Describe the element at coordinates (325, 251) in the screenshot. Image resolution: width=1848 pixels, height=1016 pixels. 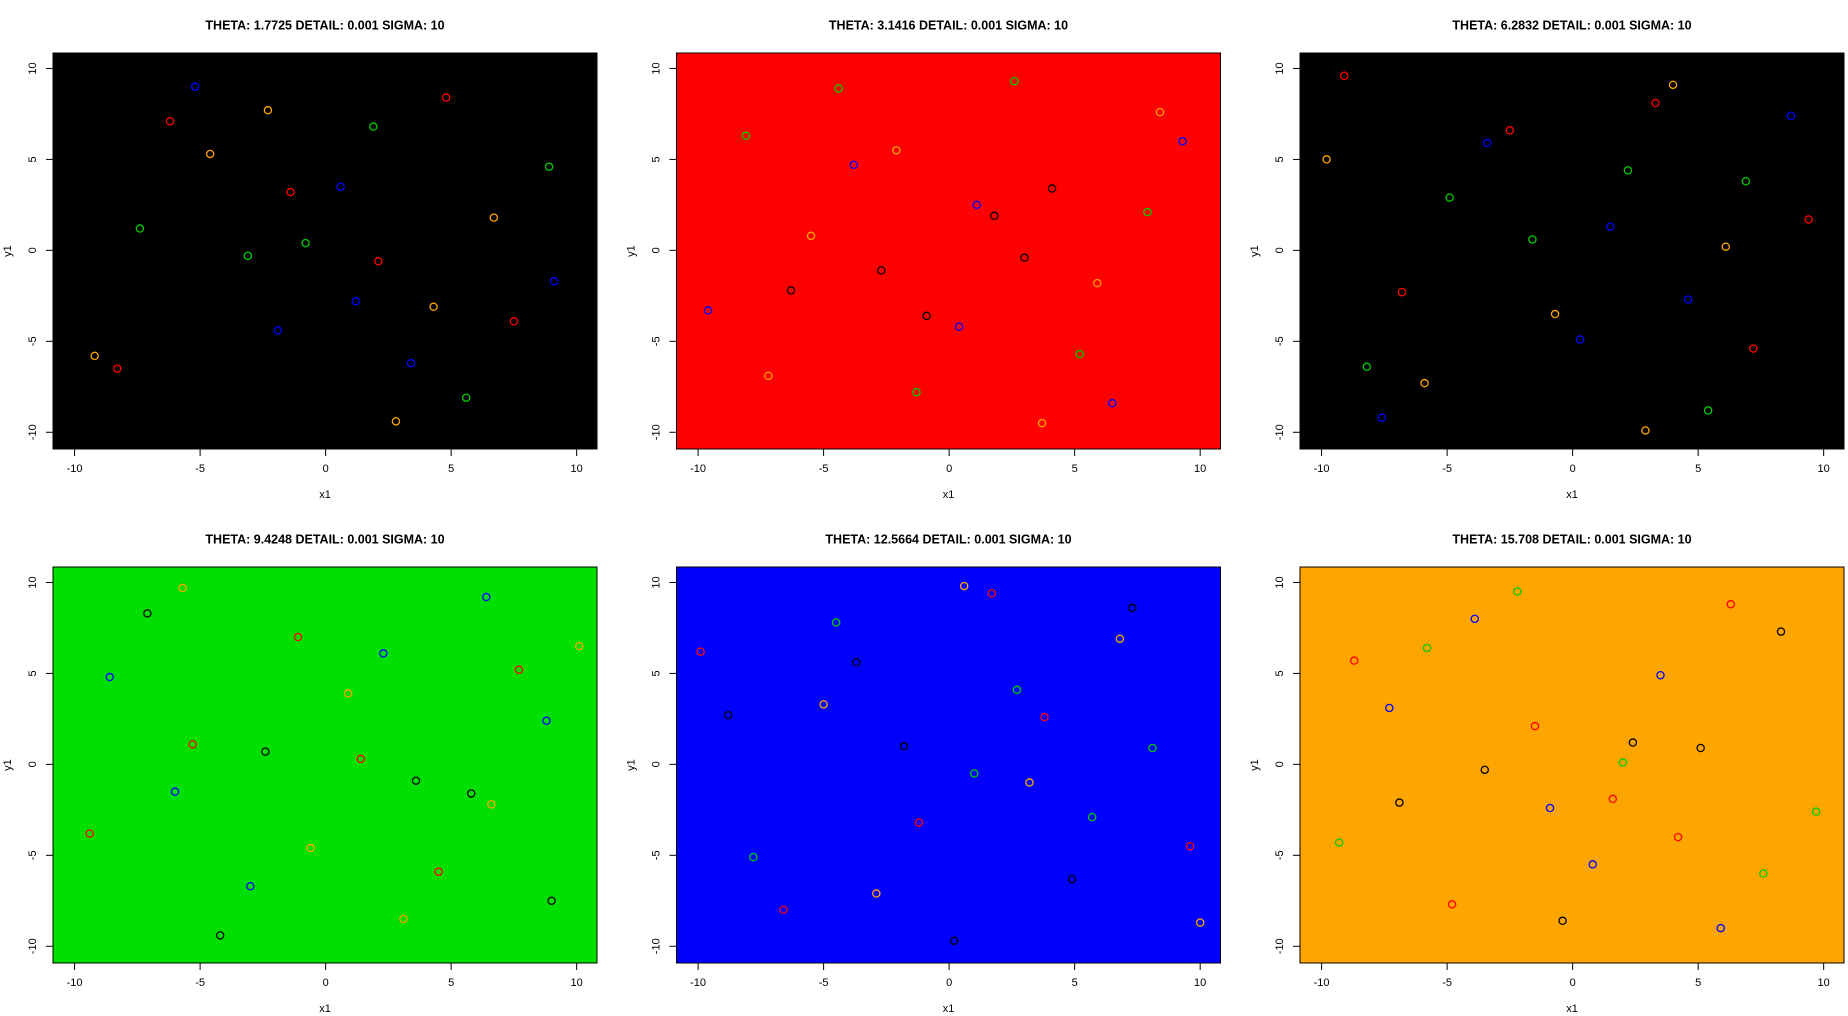
I see `plot-background` at that location.